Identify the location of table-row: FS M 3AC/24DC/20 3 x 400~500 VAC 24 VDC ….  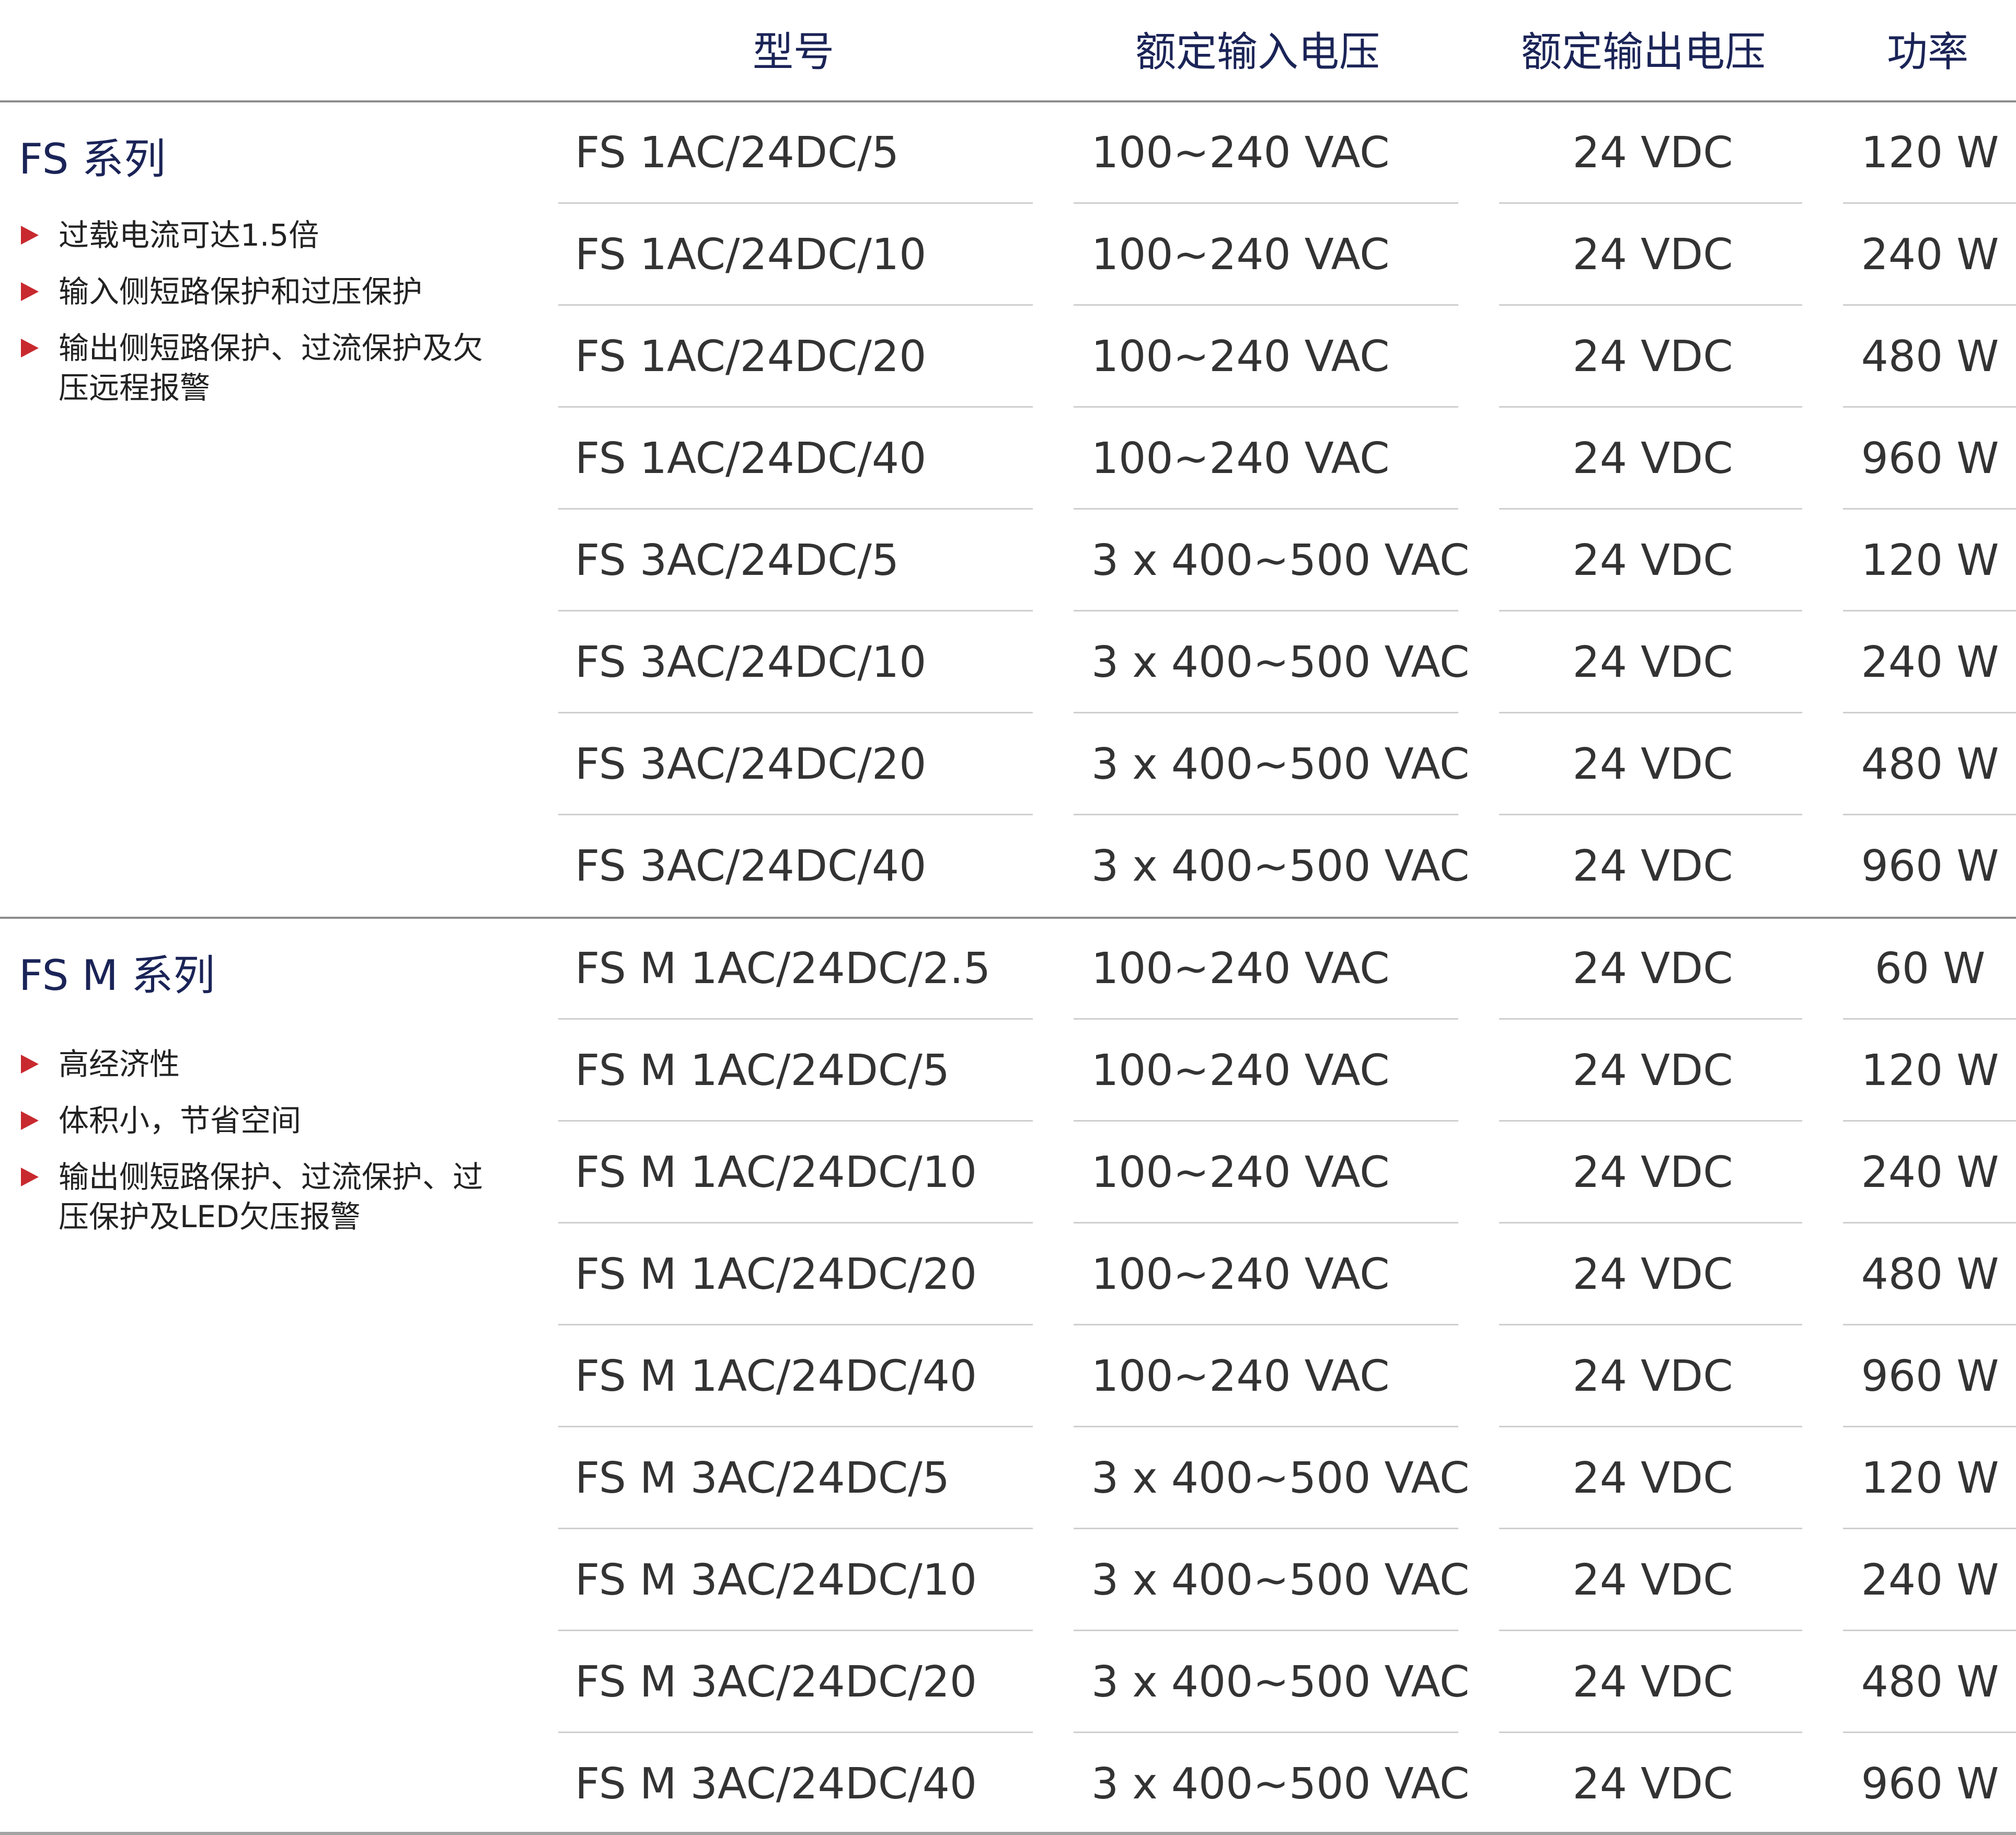
(1008, 1682).